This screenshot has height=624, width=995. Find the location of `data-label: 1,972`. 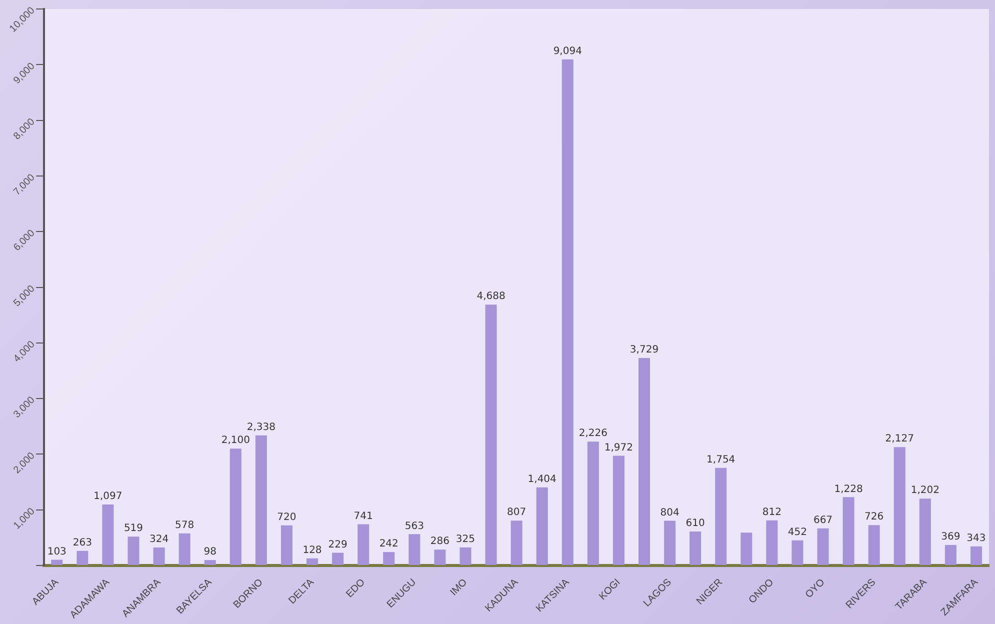

data-label: 1,972 is located at coordinates (619, 448).